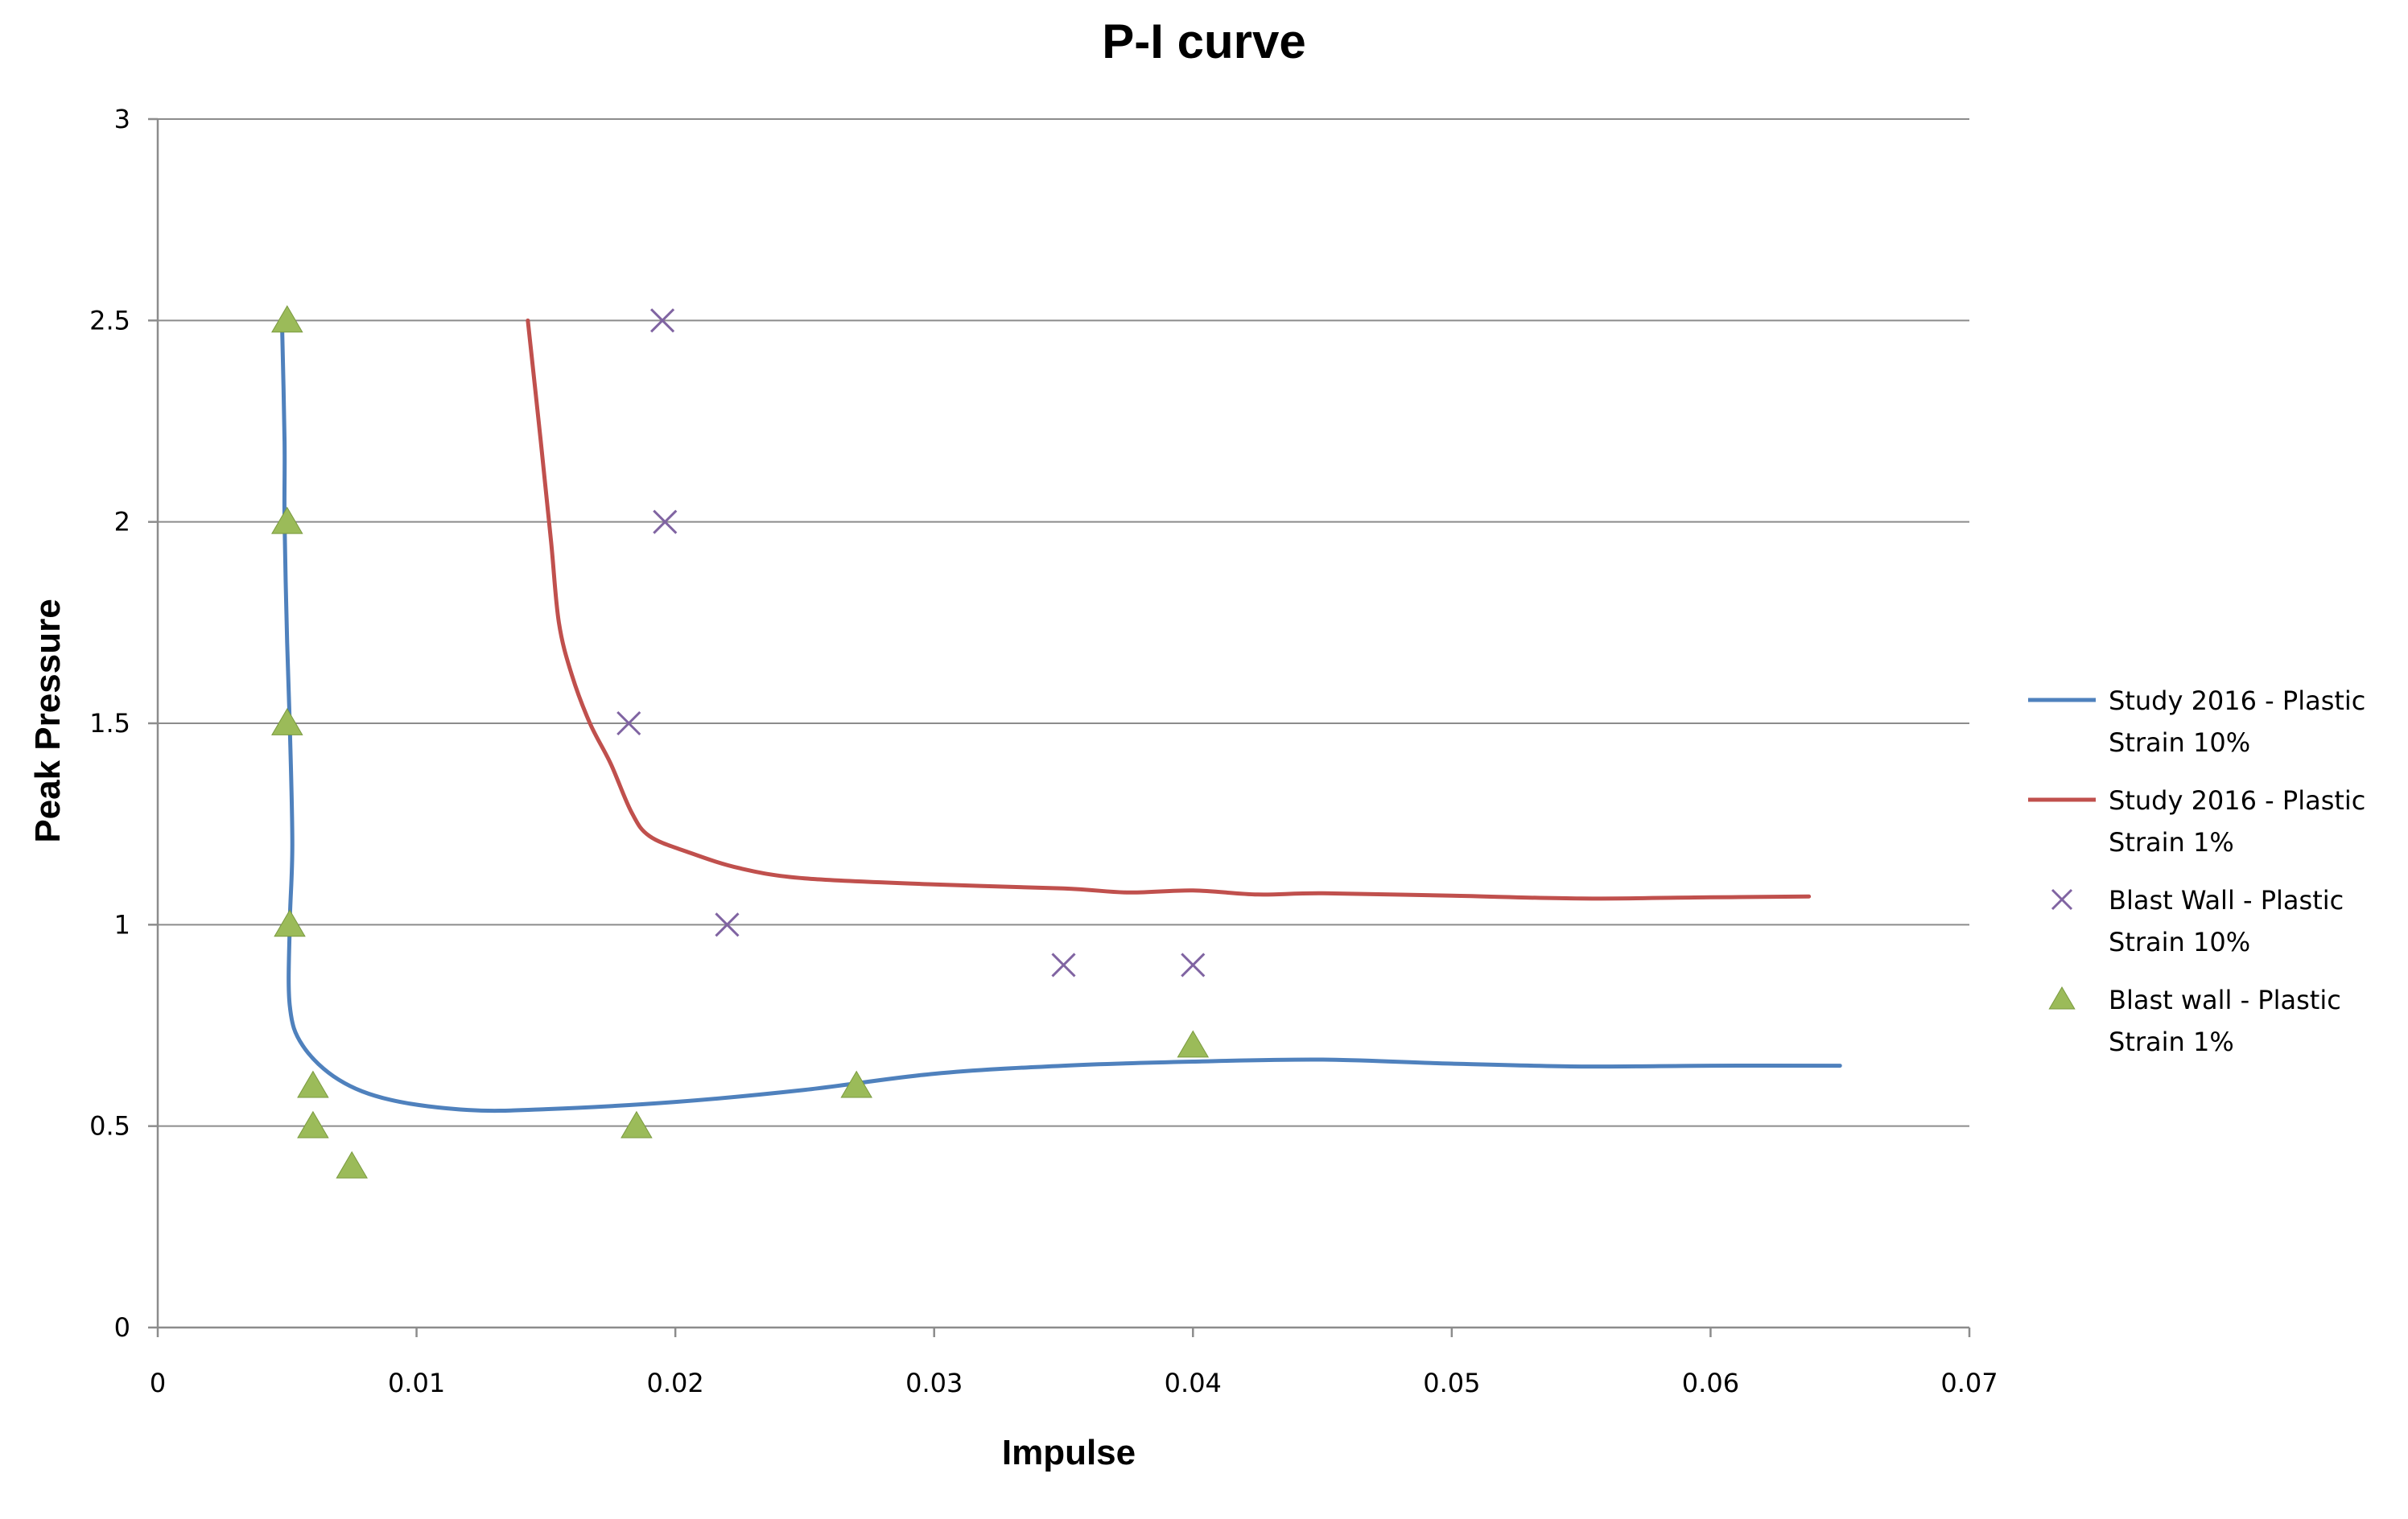  I want to click on y-tick-label: 1.5, so click(109, 723).